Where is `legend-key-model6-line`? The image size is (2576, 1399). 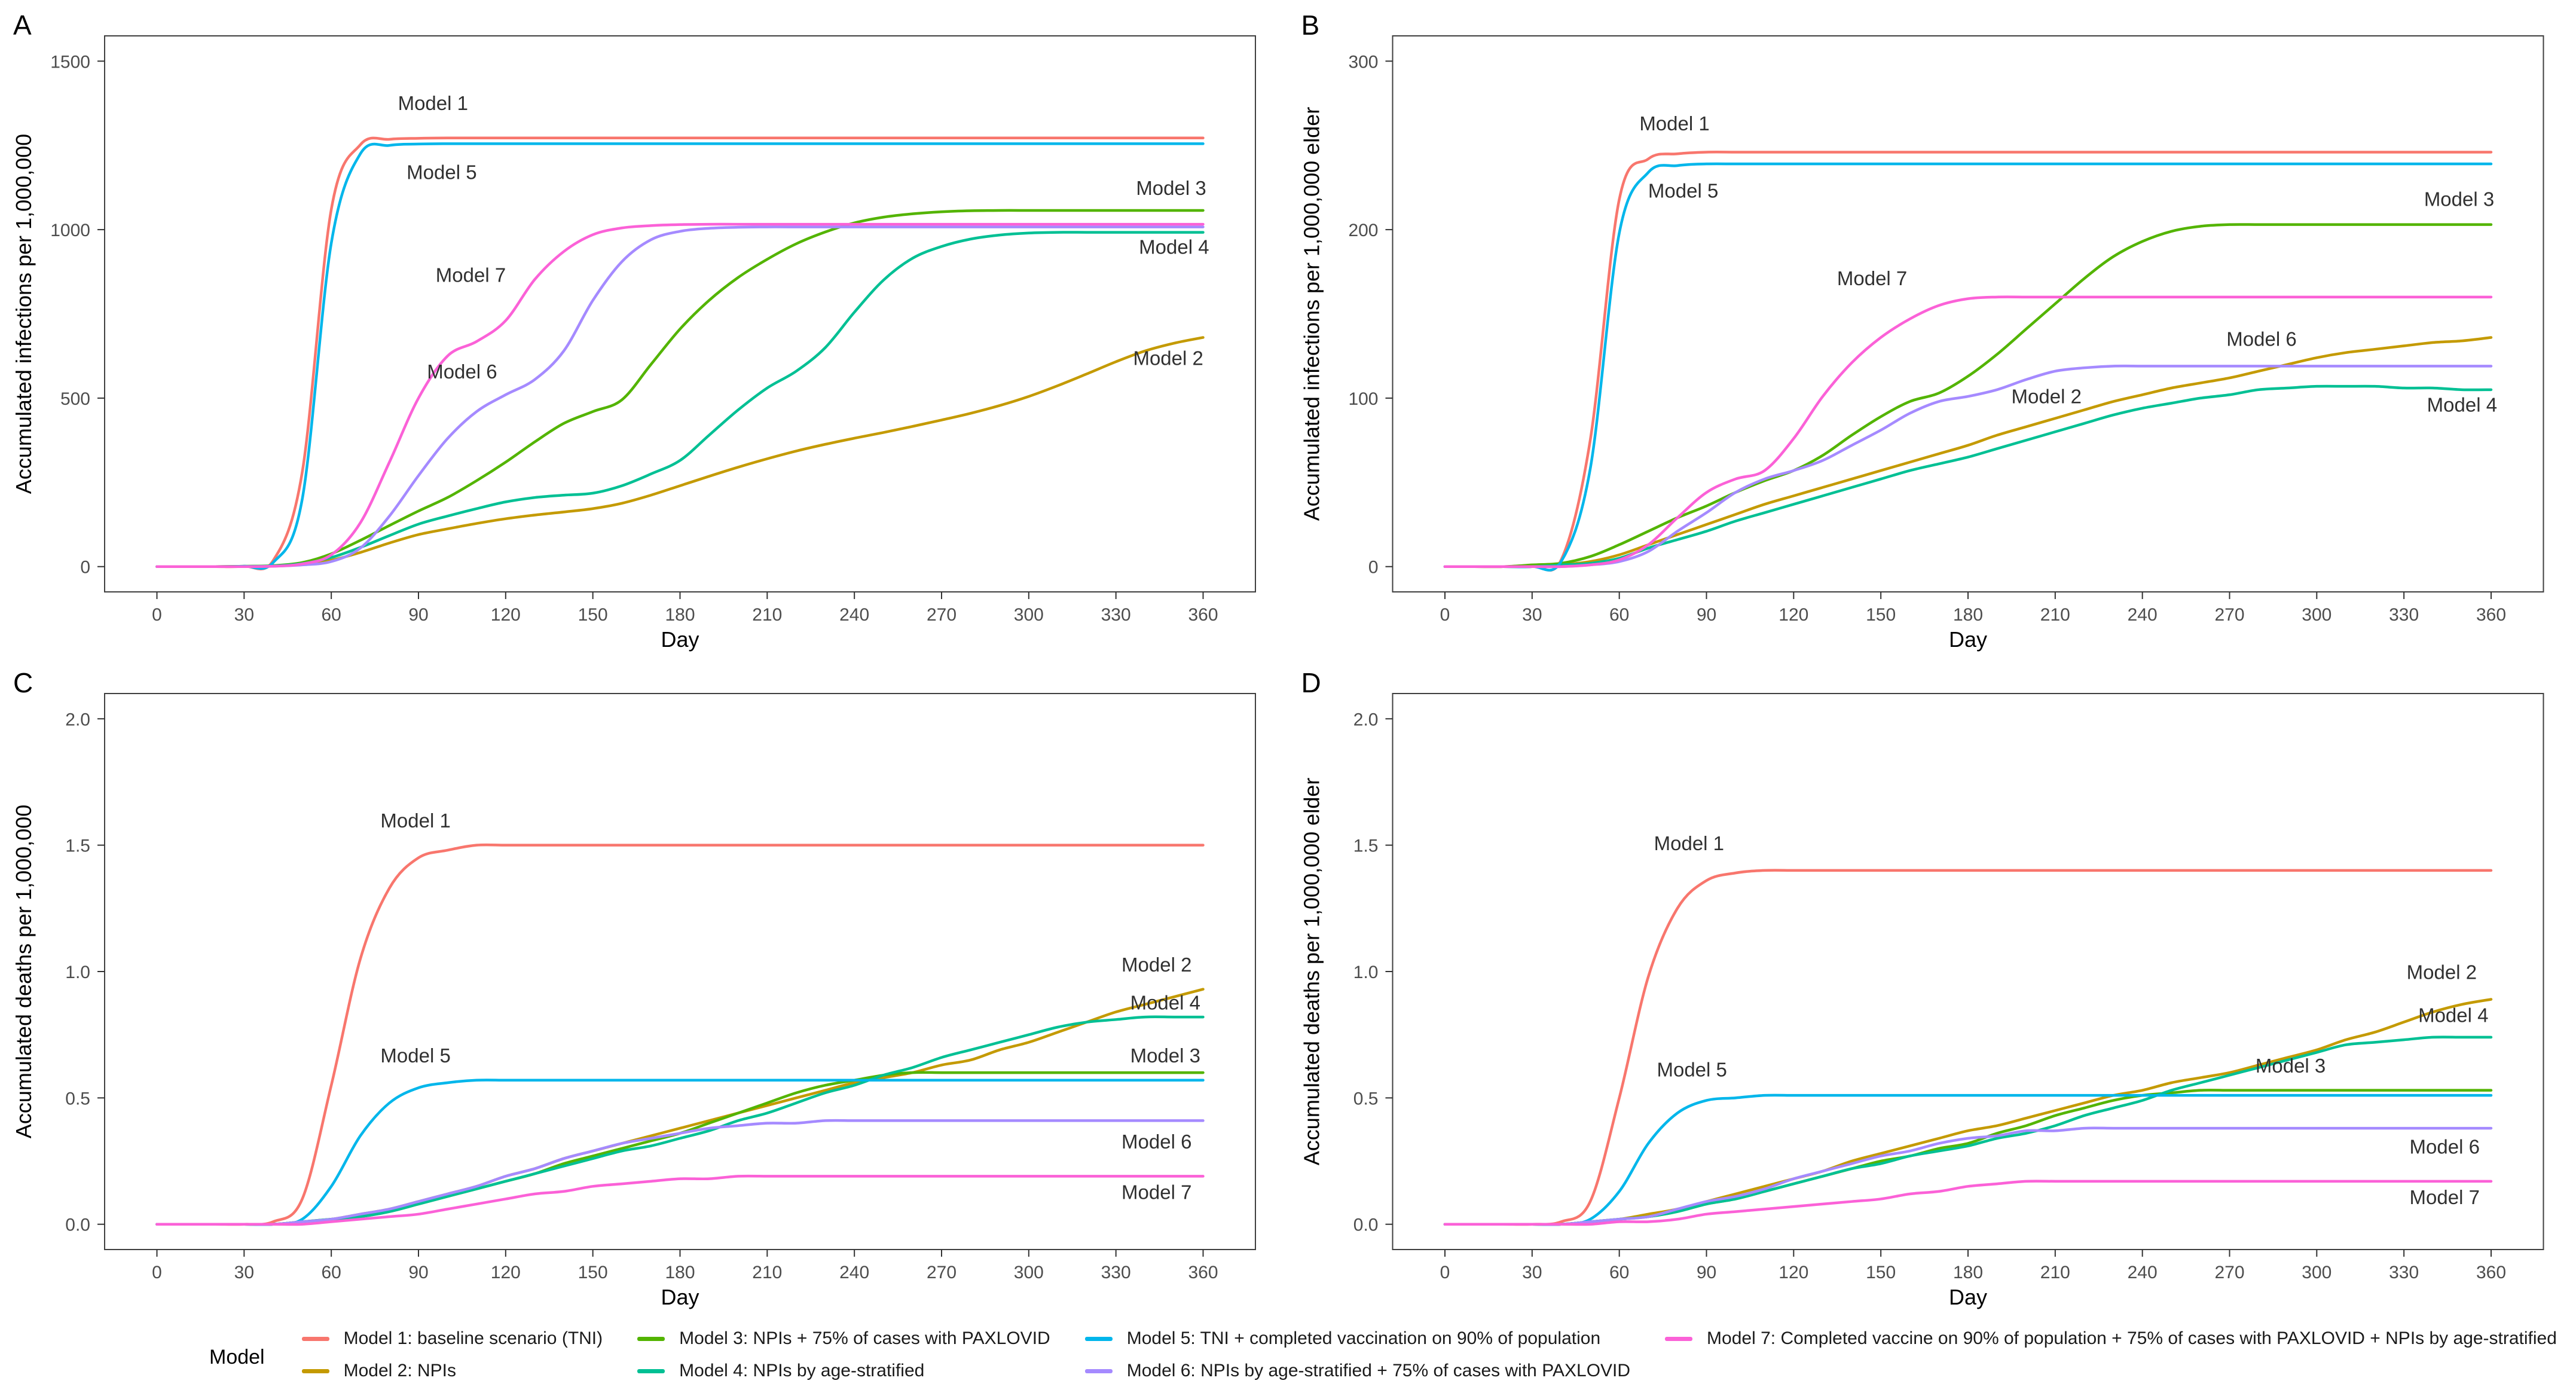
legend-key-model6-line is located at coordinates (1098, 1371).